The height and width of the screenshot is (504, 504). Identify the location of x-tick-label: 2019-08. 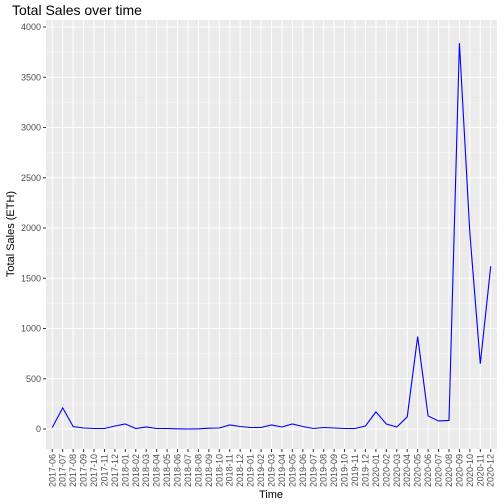
(324, 470).